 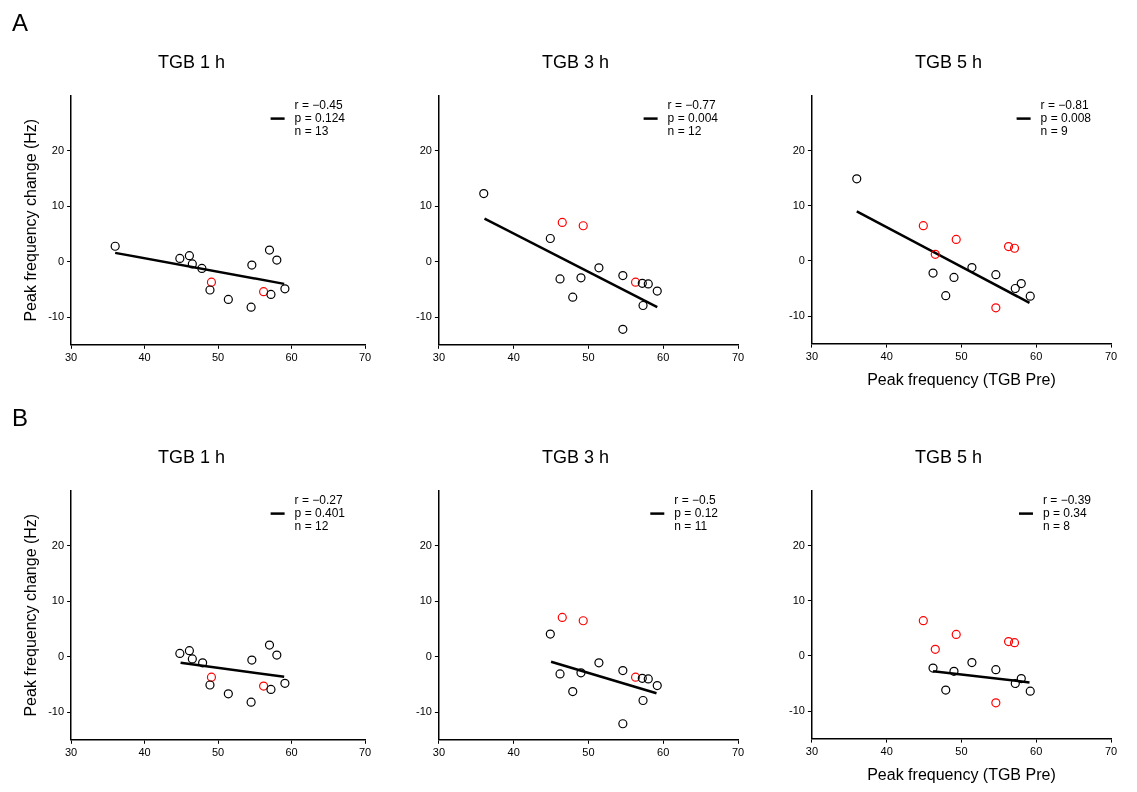 What do you see at coordinates (1111, 751) in the screenshot?
I see `x-tick-label: 70` at bounding box center [1111, 751].